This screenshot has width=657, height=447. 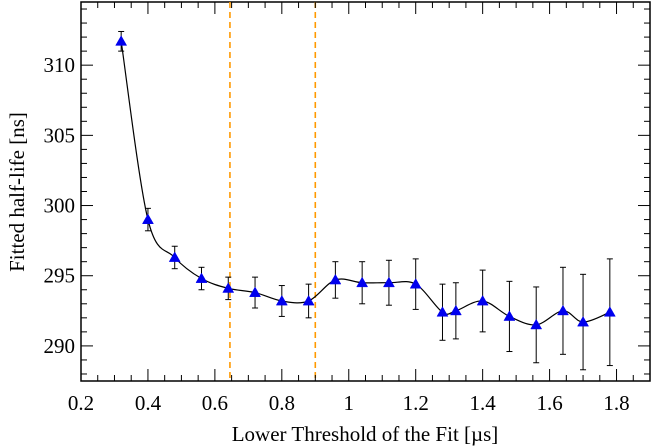 What do you see at coordinates (549, 403) in the screenshot?
I see `x-tick-label: 1.6` at bounding box center [549, 403].